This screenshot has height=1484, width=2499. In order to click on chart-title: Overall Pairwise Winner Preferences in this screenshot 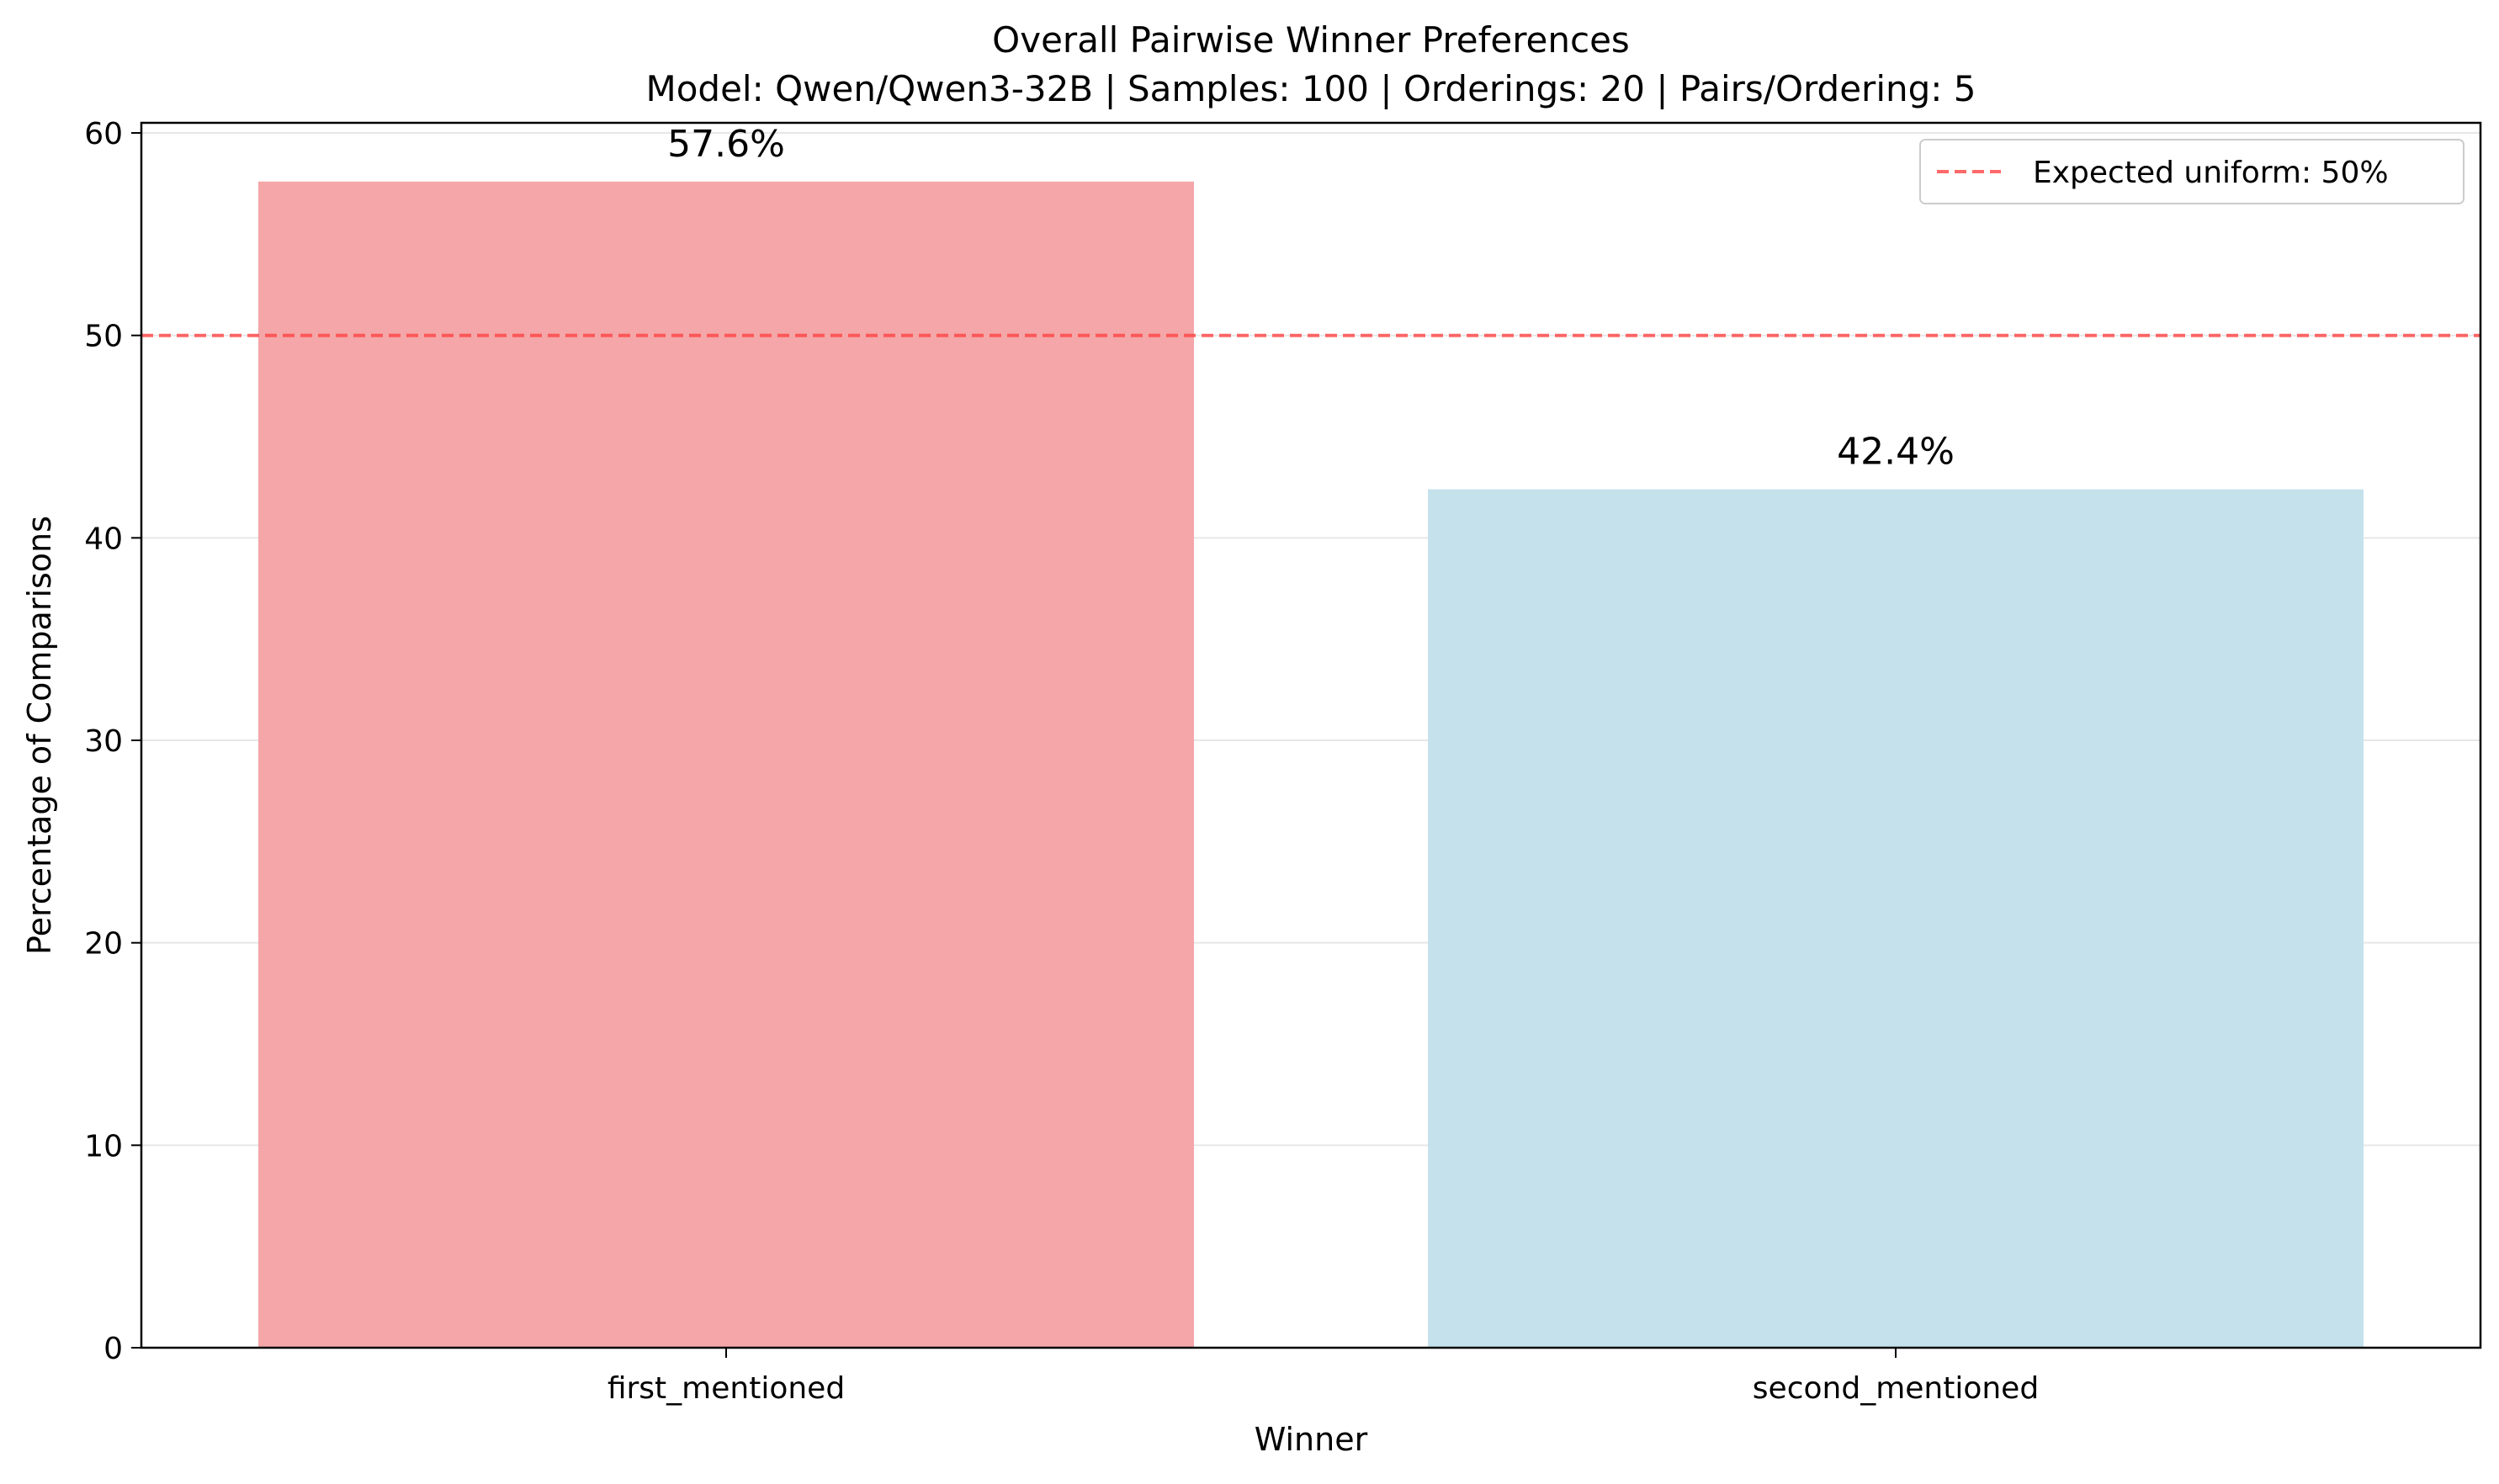, I will do `click(1311, 40)`.